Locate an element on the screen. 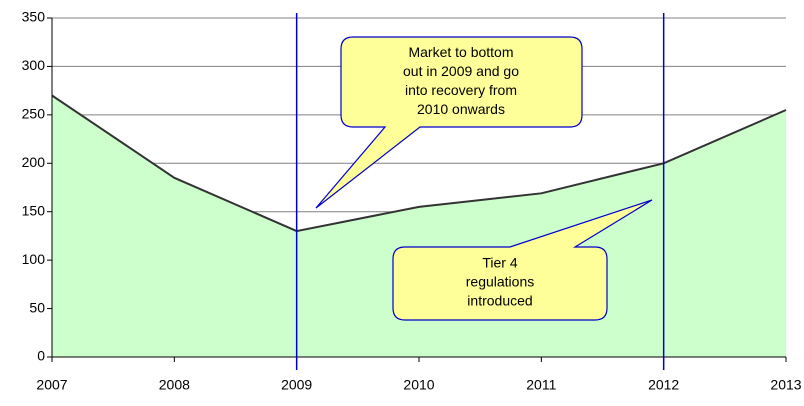 The image size is (804, 406). y-tick-label: 350 is located at coordinates (34, 17).